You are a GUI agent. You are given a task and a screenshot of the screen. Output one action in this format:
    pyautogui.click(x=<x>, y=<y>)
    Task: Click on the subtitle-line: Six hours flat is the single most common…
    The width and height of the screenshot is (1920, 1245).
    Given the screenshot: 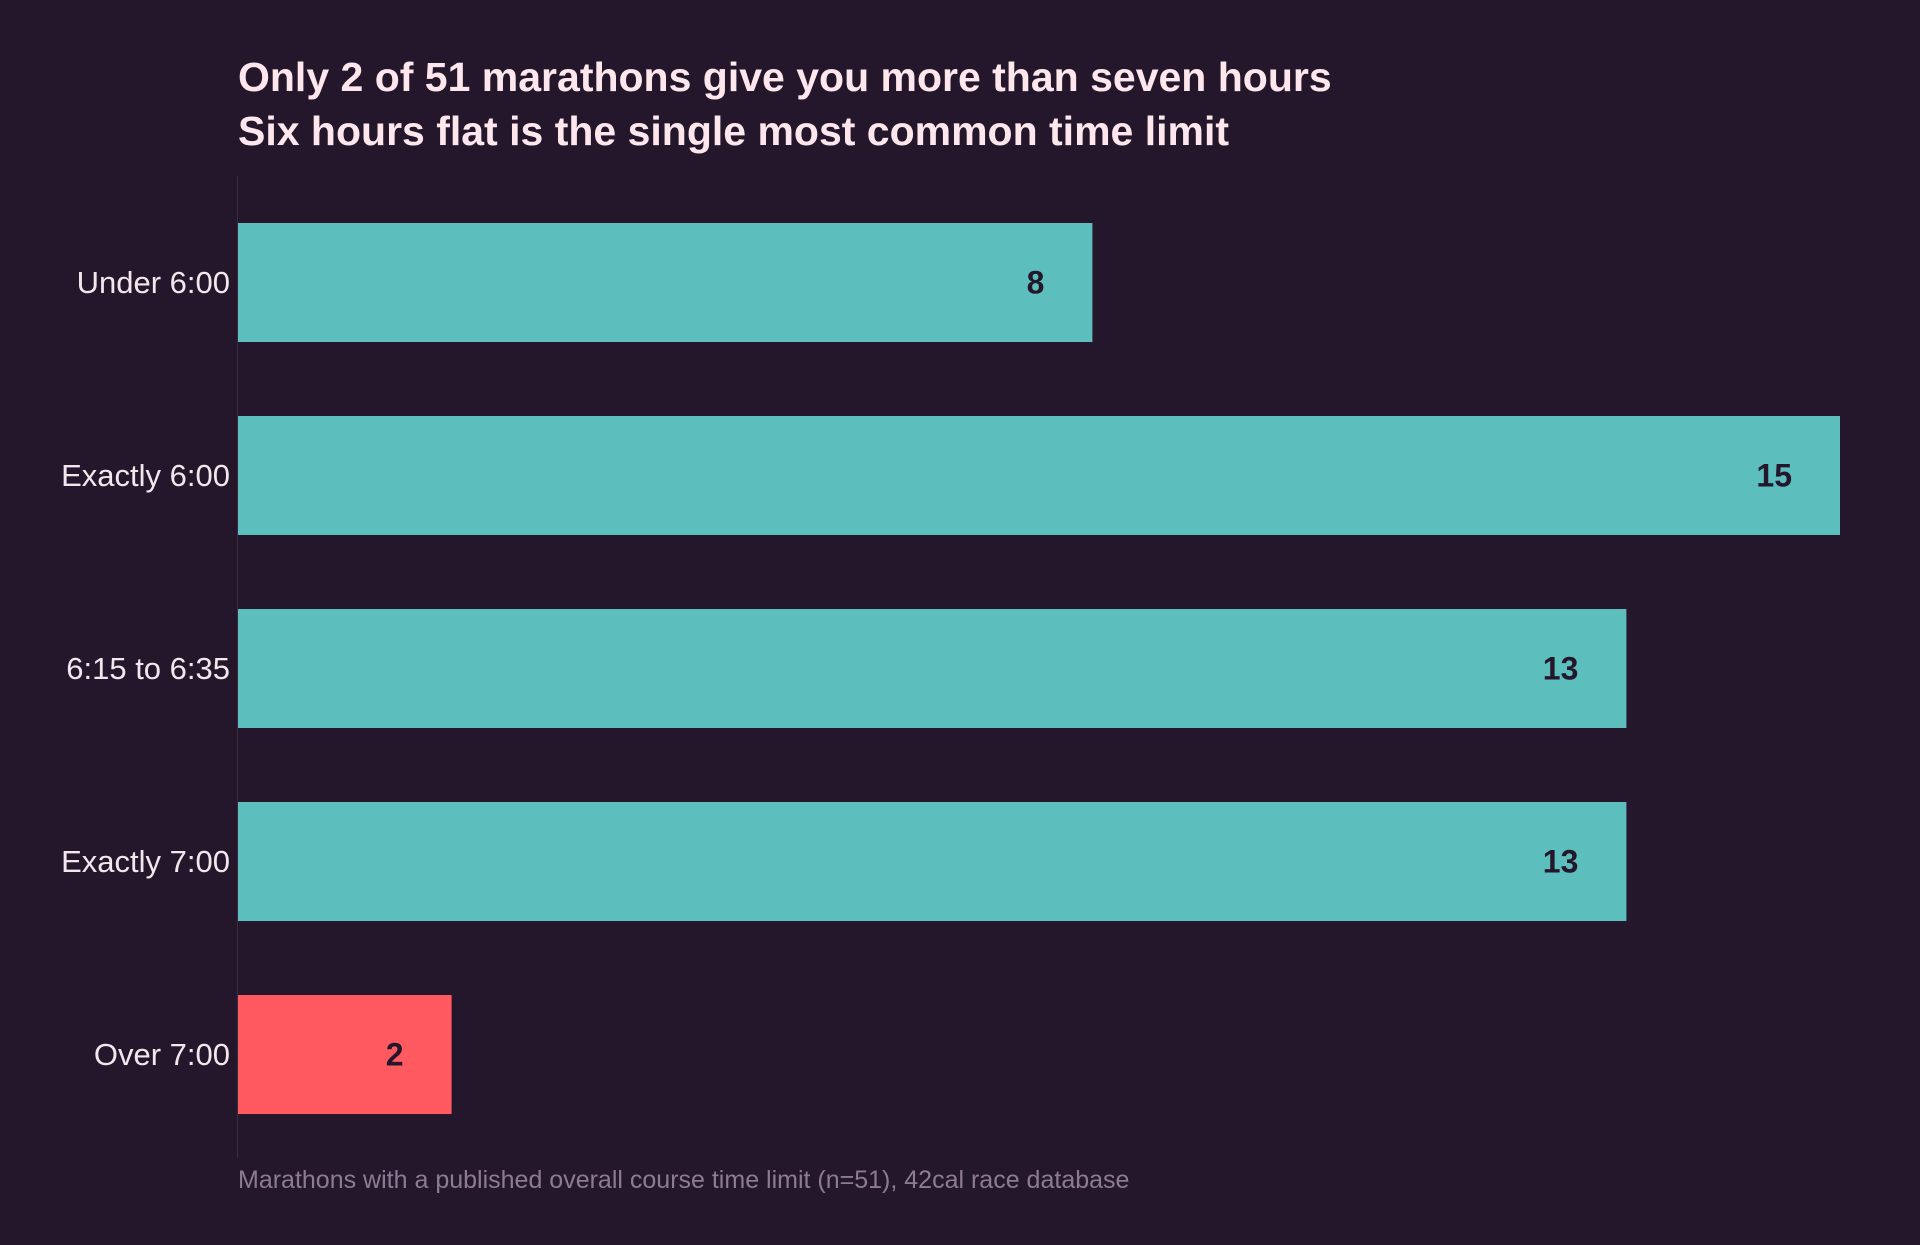 What is the action you would take?
    pyautogui.click(x=734, y=131)
    